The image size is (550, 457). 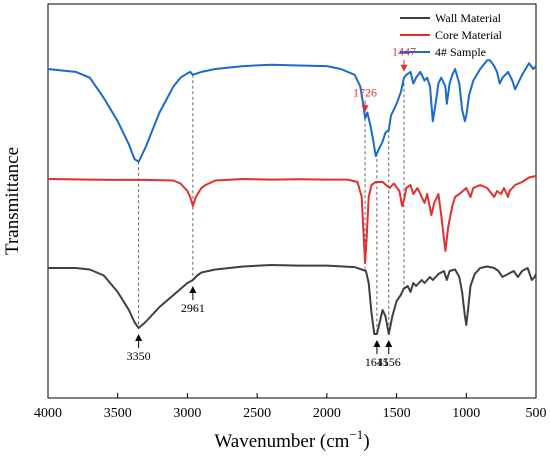 I want to click on legend: Wall Material Core Material 4# Sample, so click(x=451, y=35).